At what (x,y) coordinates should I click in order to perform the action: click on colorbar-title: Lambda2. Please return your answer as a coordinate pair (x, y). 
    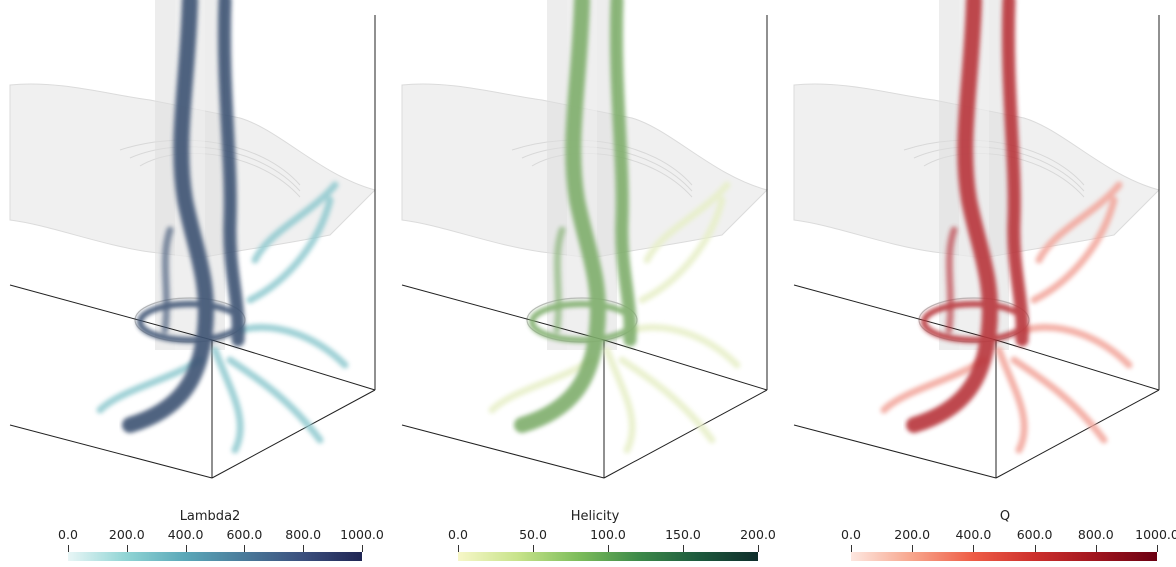
    Looking at the image, I should click on (210, 516).